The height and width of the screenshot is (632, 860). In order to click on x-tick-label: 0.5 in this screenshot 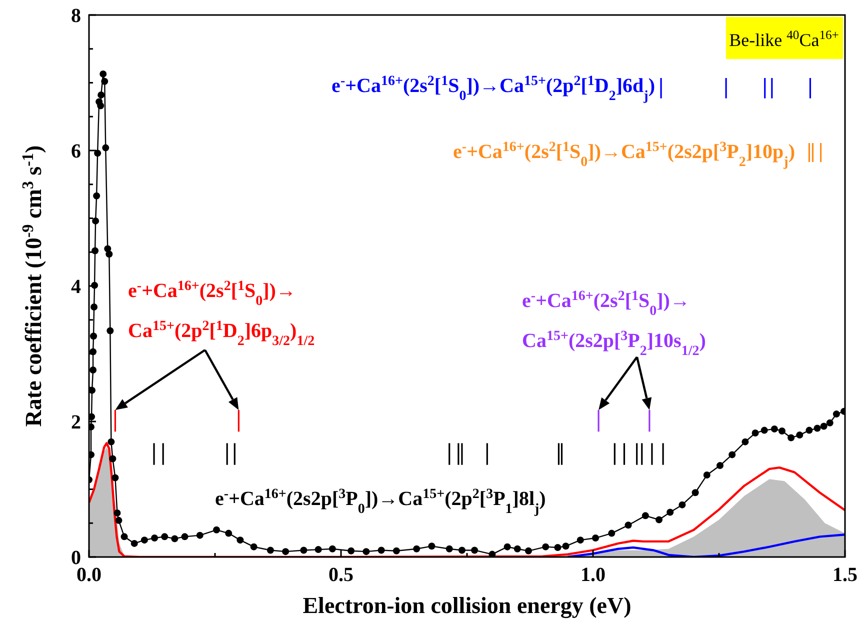, I will do `click(341, 575)`.